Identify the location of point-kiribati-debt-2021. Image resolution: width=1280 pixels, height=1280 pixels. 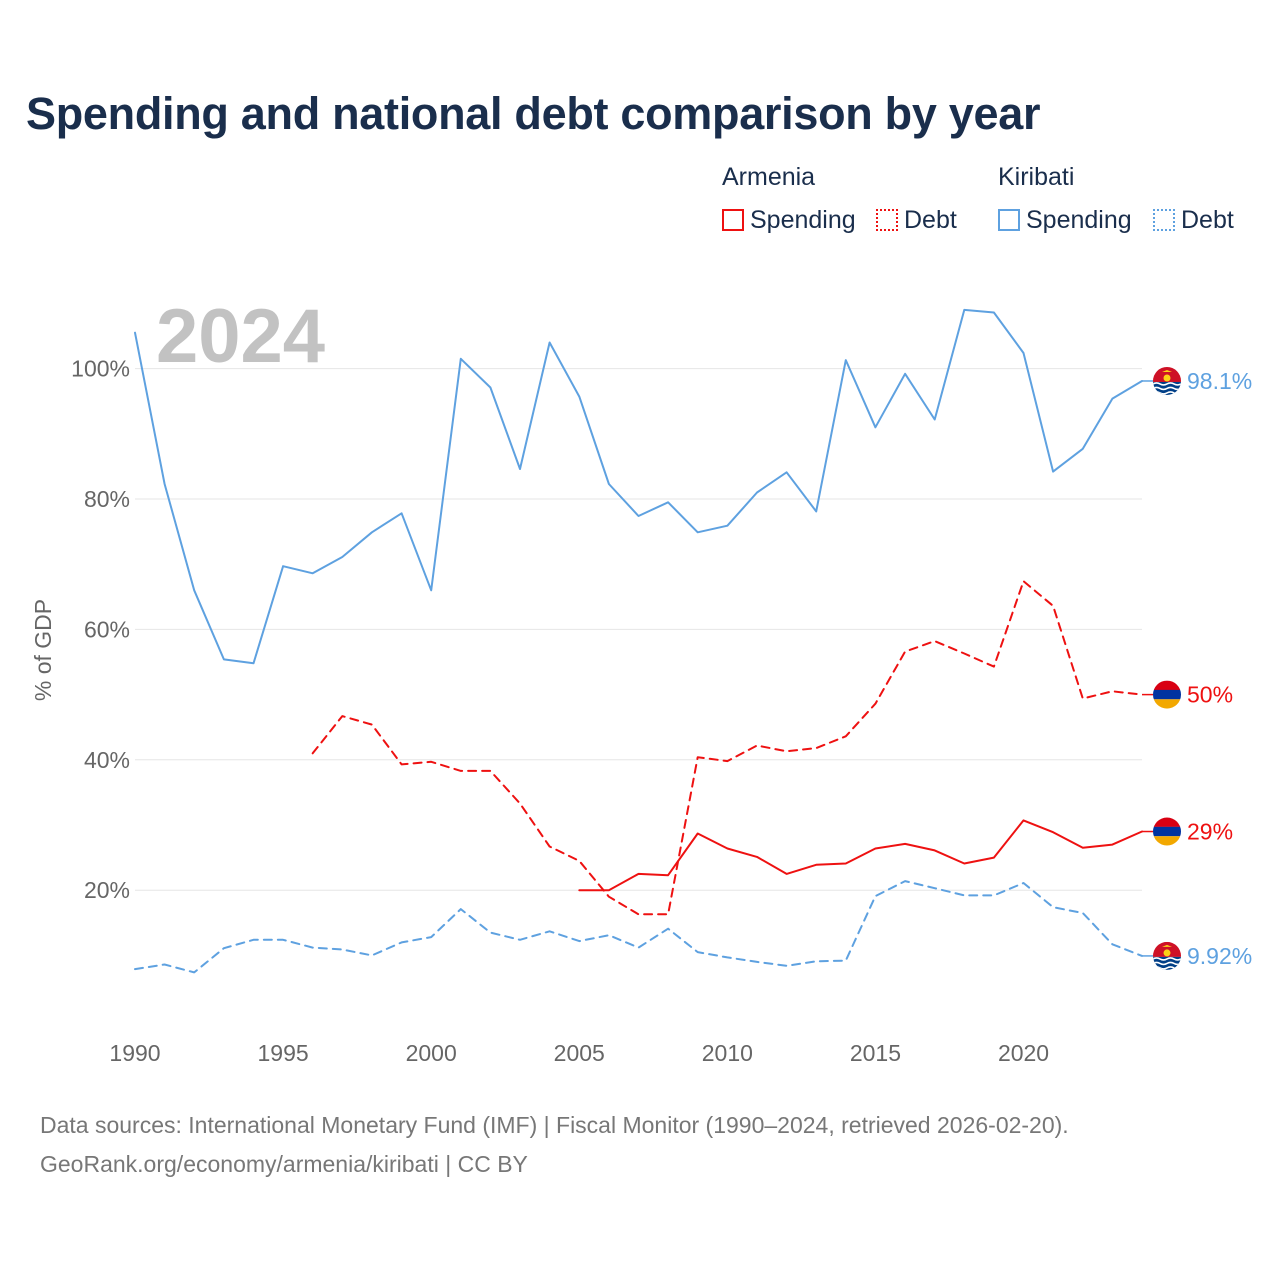
(1053, 907).